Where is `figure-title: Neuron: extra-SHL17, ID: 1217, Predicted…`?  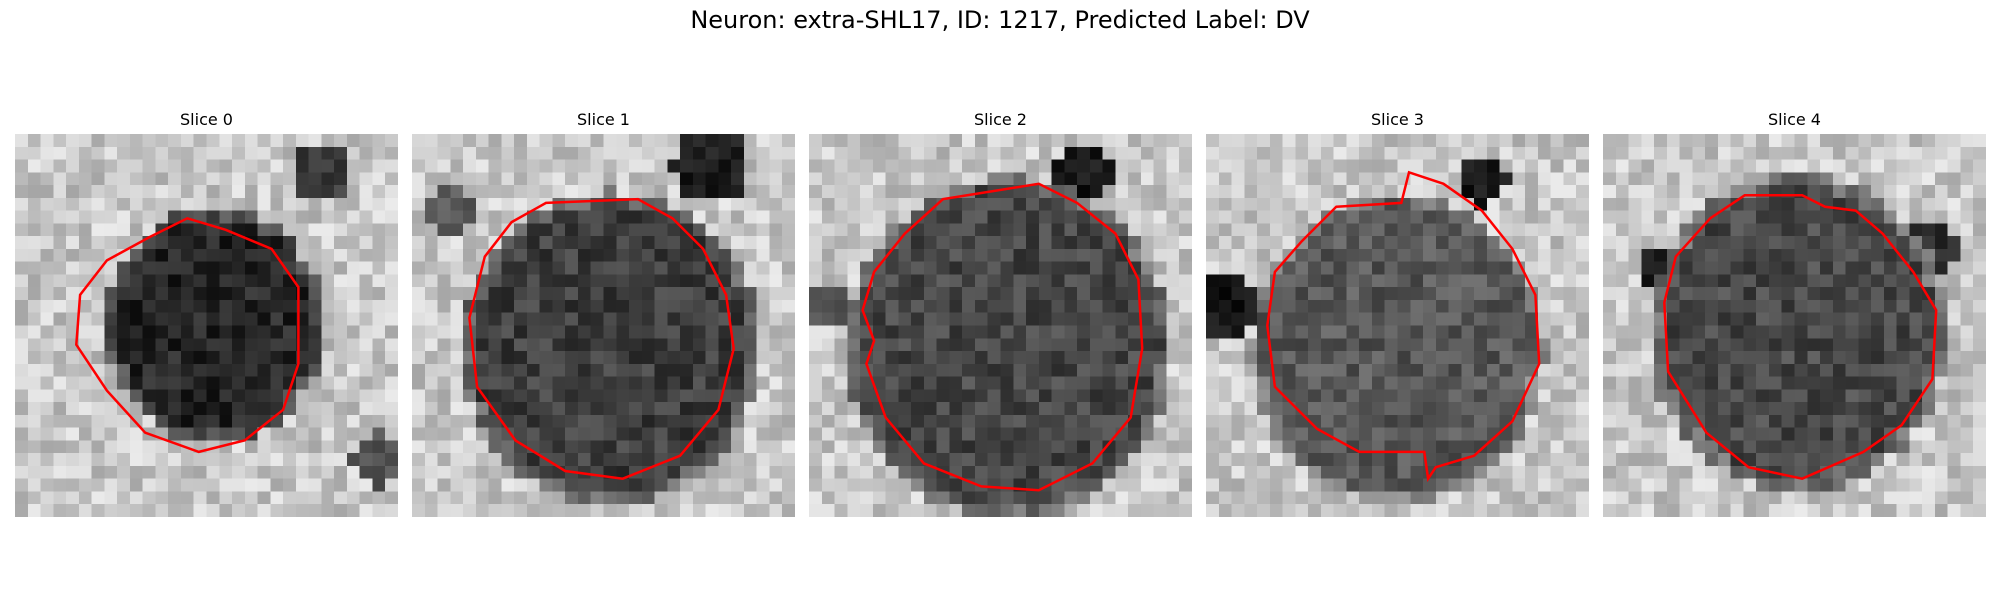
figure-title: Neuron: extra-SHL17, ID: 1217, Predicted… is located at coordinates (1000, 20).